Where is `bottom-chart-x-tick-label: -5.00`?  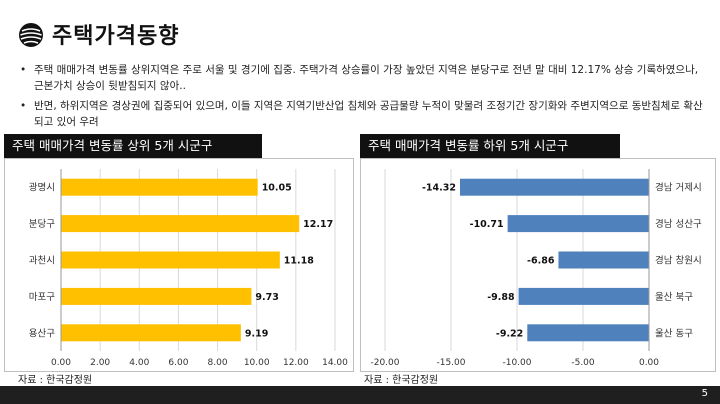 bottom-chart-x-tick-label: -5.00 is located at coordinates (583, 363).